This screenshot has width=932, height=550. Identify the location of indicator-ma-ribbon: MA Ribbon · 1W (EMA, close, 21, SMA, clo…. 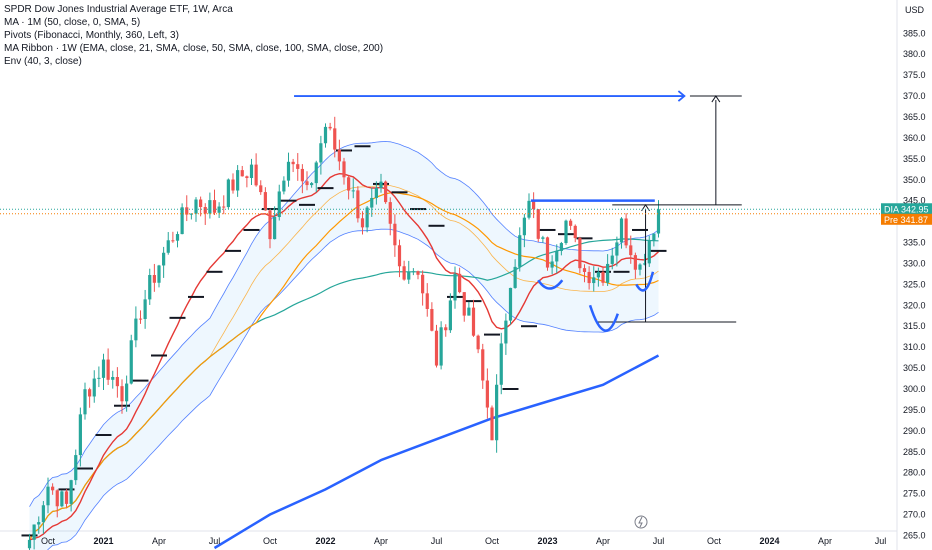
(194, 48).